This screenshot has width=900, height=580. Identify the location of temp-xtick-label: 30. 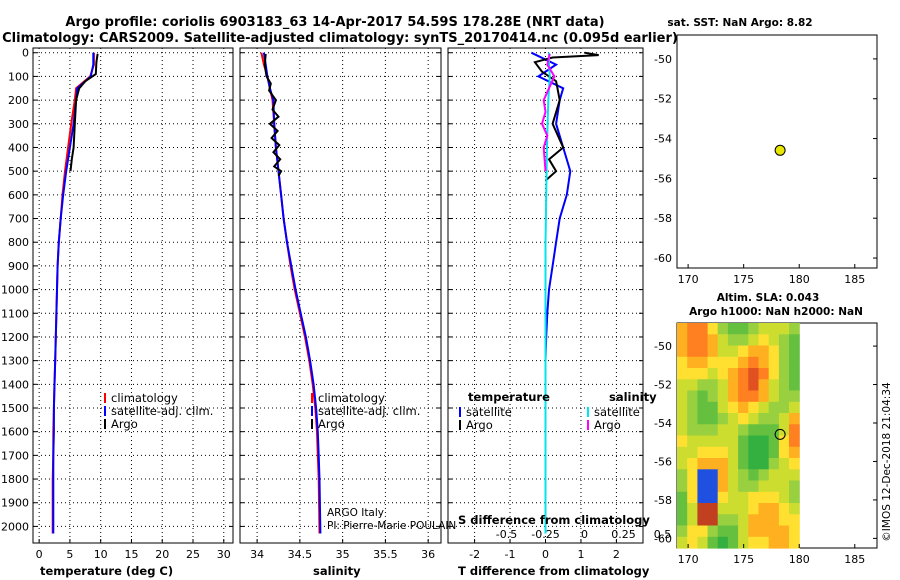
(224, 554).